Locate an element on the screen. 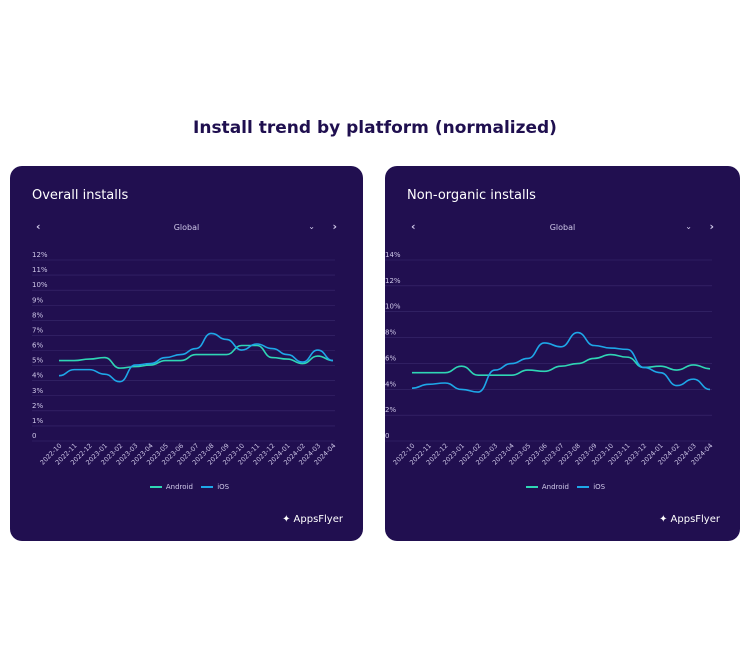 The width and height of the screenshot is (750, 661). y-tick-label: 9% is located at coordinates (37, 300).